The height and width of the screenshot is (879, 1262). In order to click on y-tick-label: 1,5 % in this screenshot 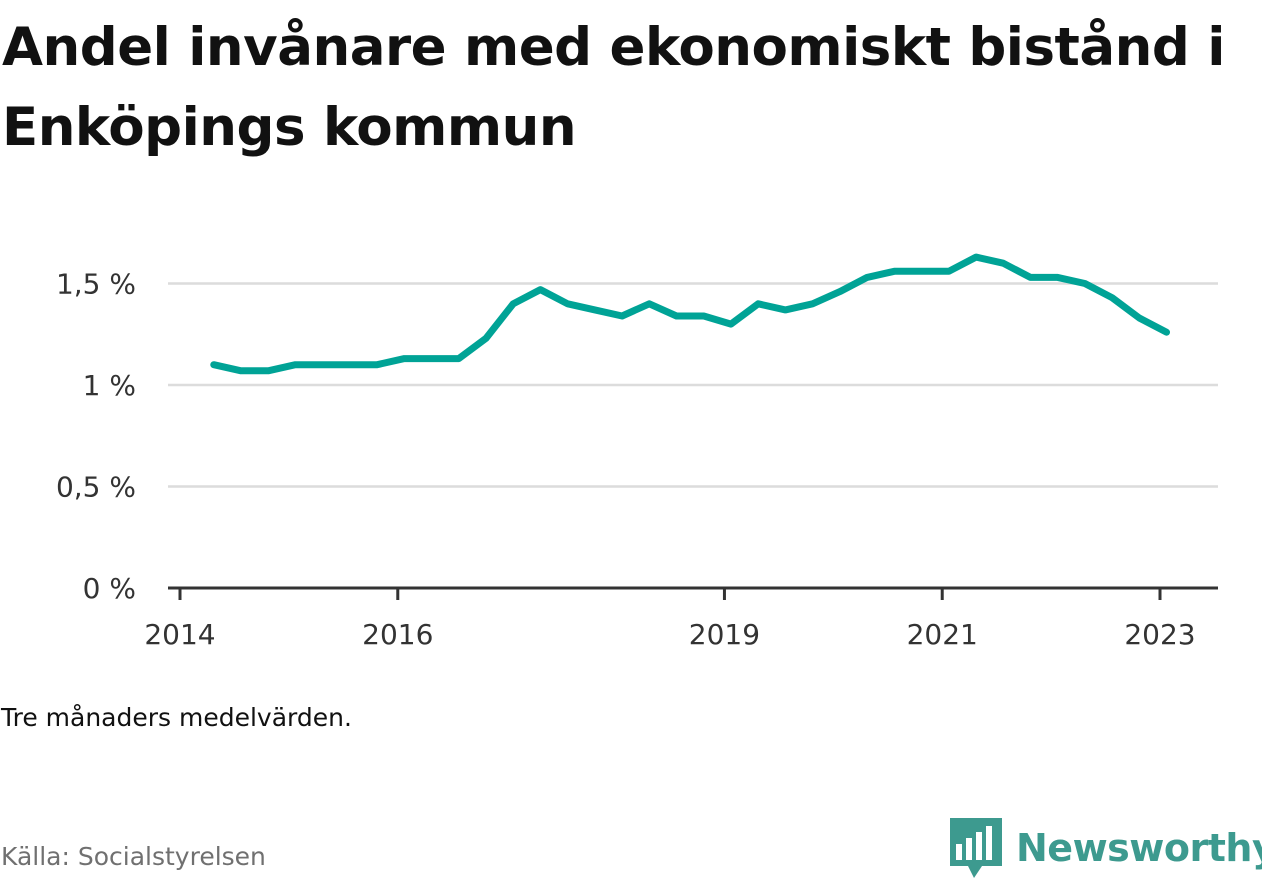, I will do `click(96, 284)`.